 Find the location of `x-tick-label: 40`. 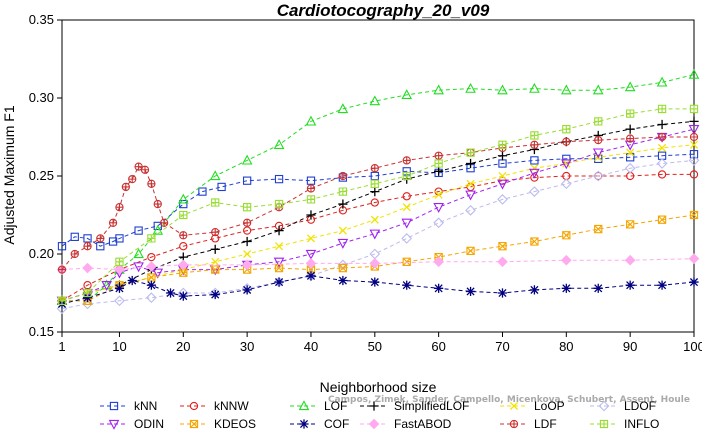

x-tick-label: 40 is located at coordinates (311, 346).